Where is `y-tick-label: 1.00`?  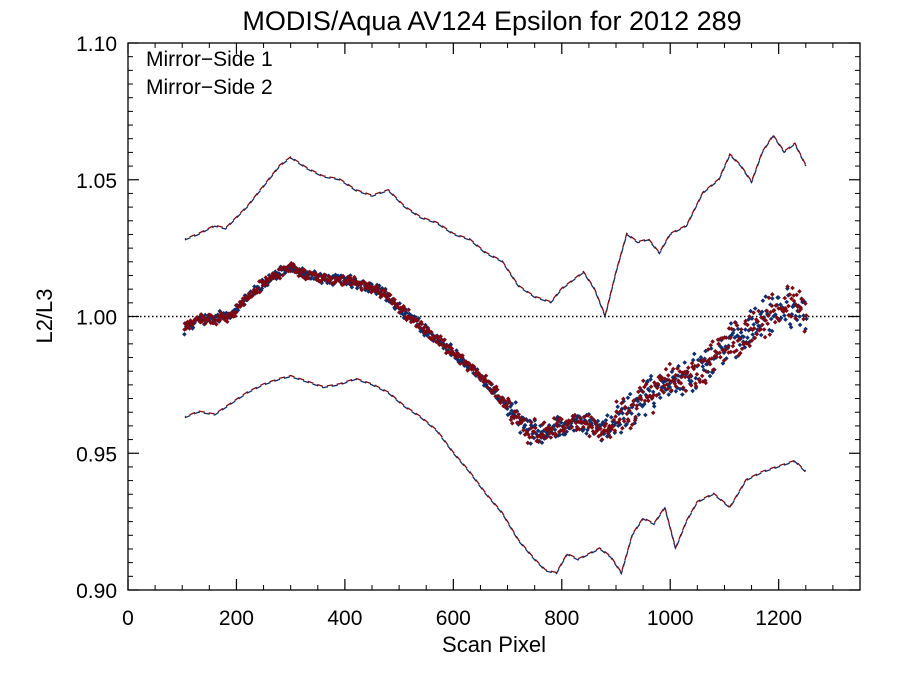 y-tick-label: 1.00 is located at coordinates (96, 318).